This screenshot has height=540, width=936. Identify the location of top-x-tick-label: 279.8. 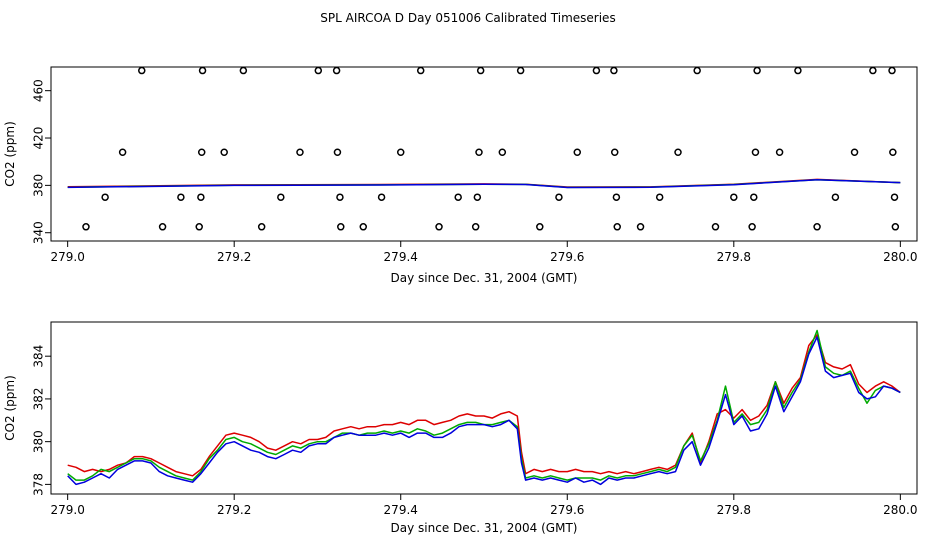
(734, 257).